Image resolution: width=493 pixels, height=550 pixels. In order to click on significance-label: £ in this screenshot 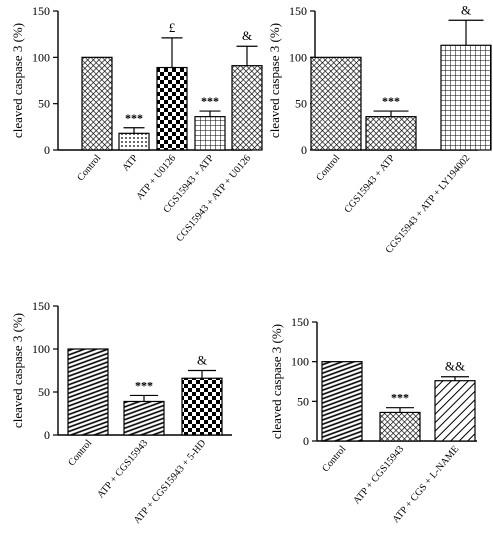, I will do `click(172, 27)`.